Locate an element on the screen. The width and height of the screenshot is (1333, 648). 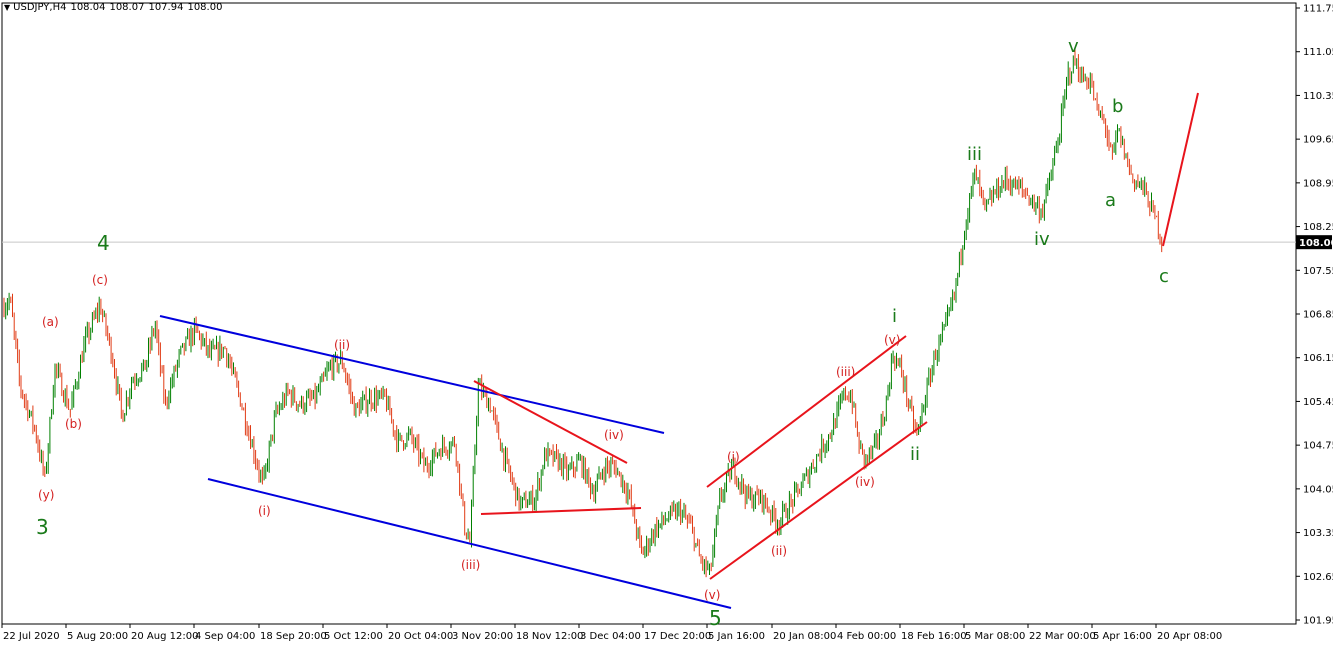
wave-label-green: iv is located at coordinates (1042, 239).